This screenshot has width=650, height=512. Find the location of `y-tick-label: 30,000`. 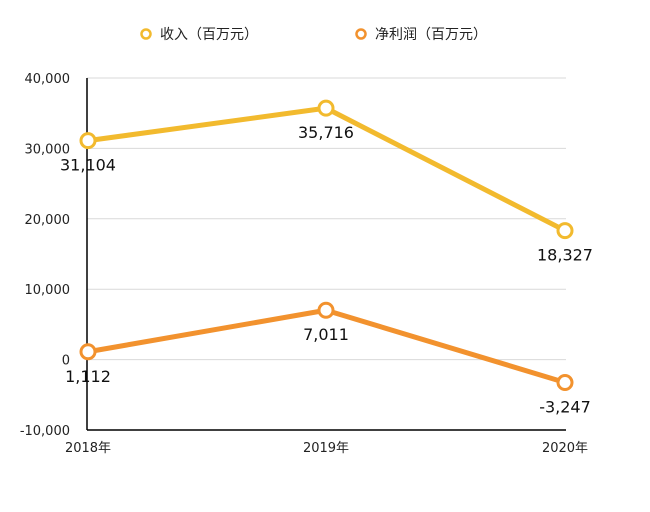

y-tick-label: 30,000 is located at coordinates (48, 149).